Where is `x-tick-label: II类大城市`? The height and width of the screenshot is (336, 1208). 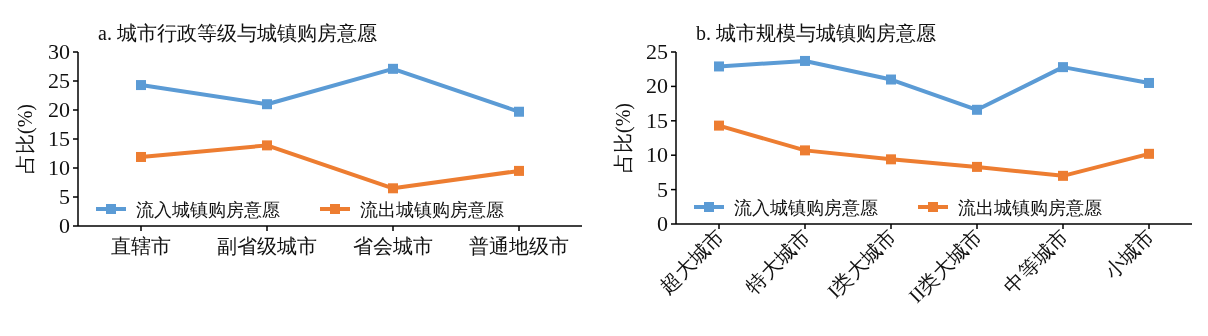 x-tick-label: II类大城市 is located at coordinates (945, 266).